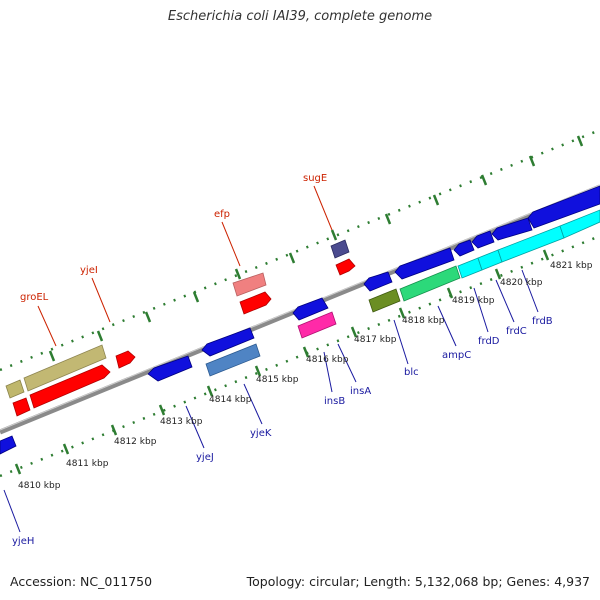  I want to click on gene-label-blc: blc, so click(411, 372).